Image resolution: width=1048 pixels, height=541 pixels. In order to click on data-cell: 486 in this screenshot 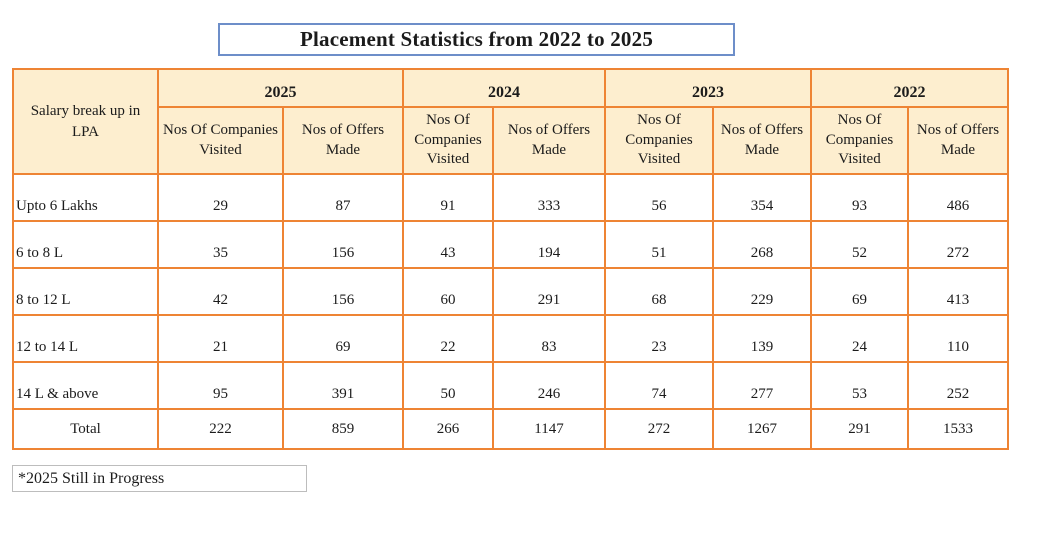, I will do `click(958, 197)`.